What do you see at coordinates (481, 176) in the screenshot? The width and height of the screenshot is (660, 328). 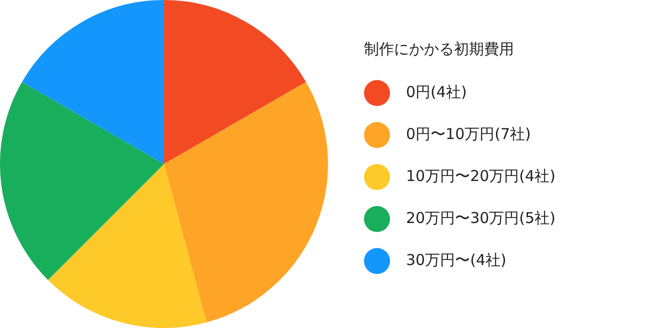 I see `legend-label: 10万円〜20万円(4社)` at bounding box center [481, 176].